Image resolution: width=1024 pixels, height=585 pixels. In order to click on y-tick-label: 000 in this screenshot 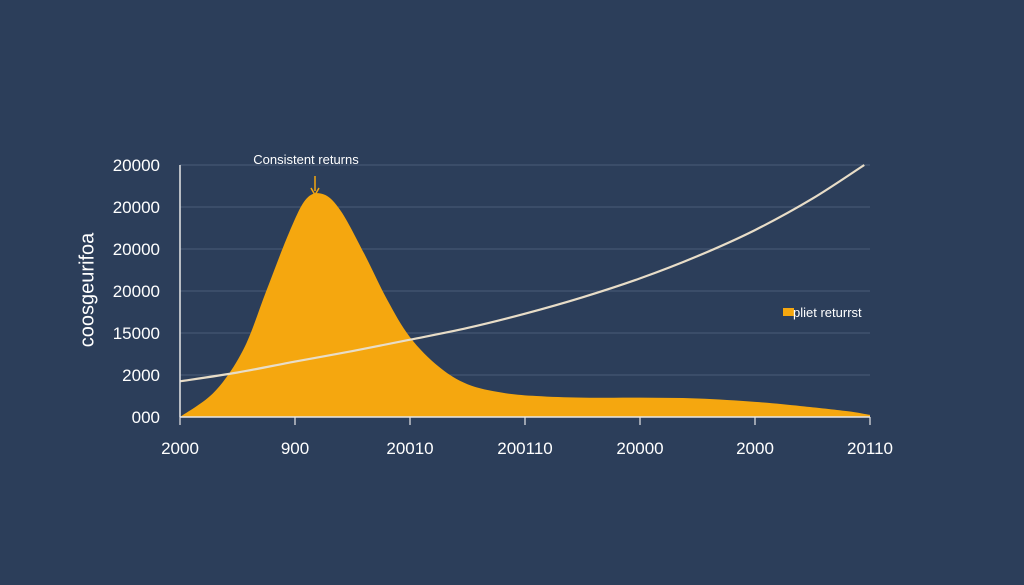, I will do `click(146, 417)`.